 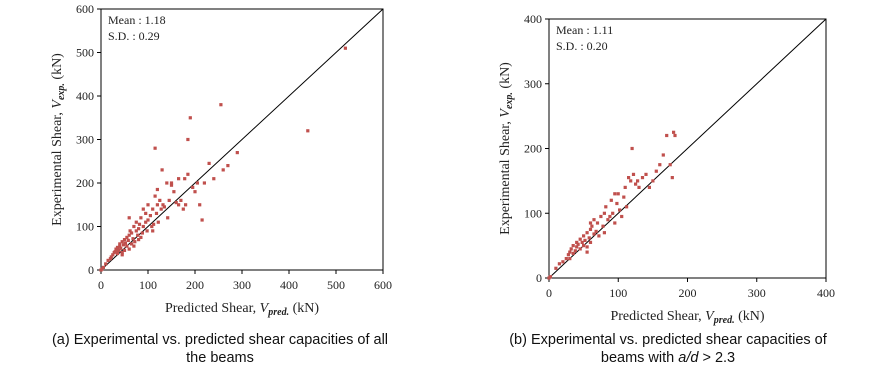 What do you see at coordinates (137, 20) in the screenshot?
I see `stats-mean: Mean : 1.18` at bounding box center [137, 20].